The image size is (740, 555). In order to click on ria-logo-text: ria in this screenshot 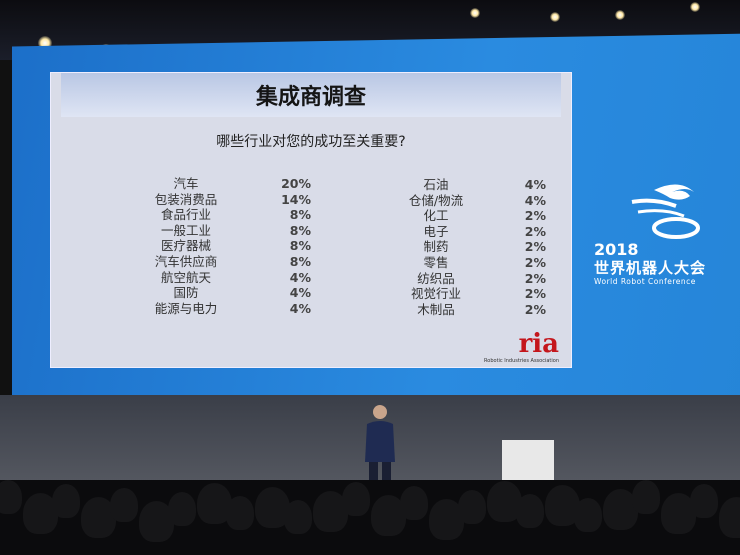, I will do `click(538, 344)`.